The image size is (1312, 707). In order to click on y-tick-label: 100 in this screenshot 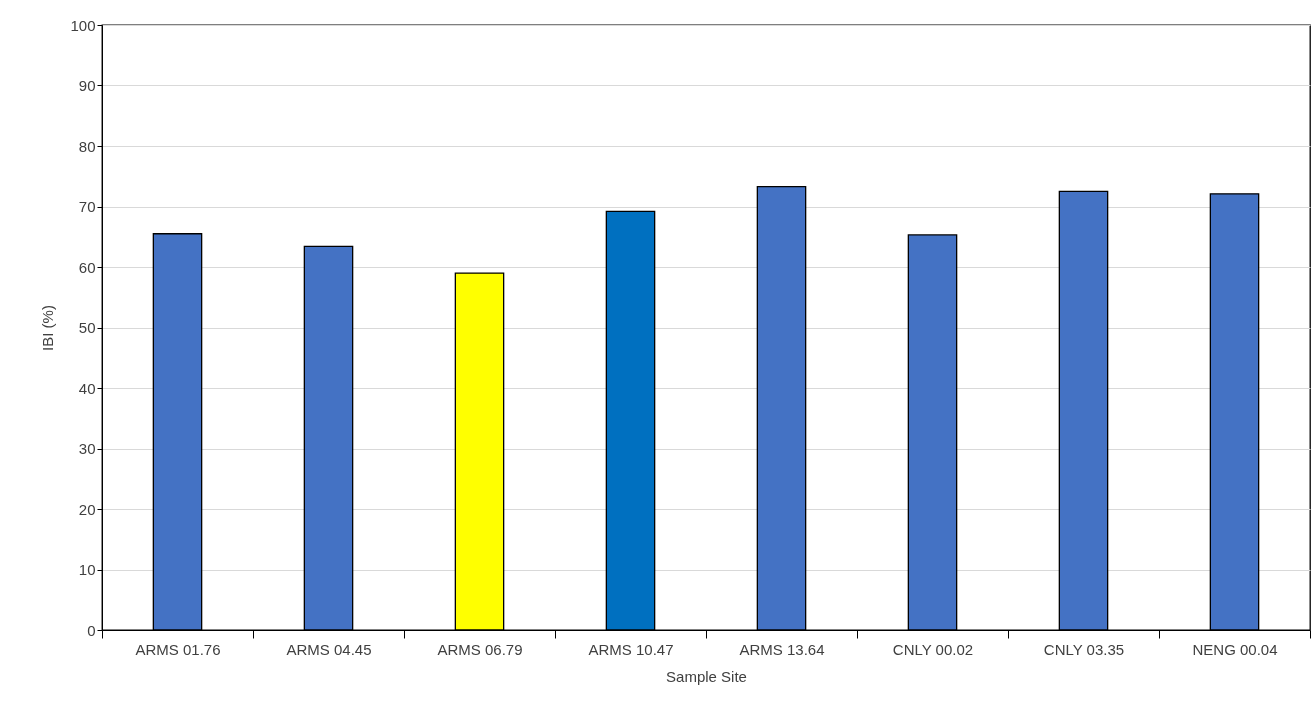, I will do `click(83, 25)`.